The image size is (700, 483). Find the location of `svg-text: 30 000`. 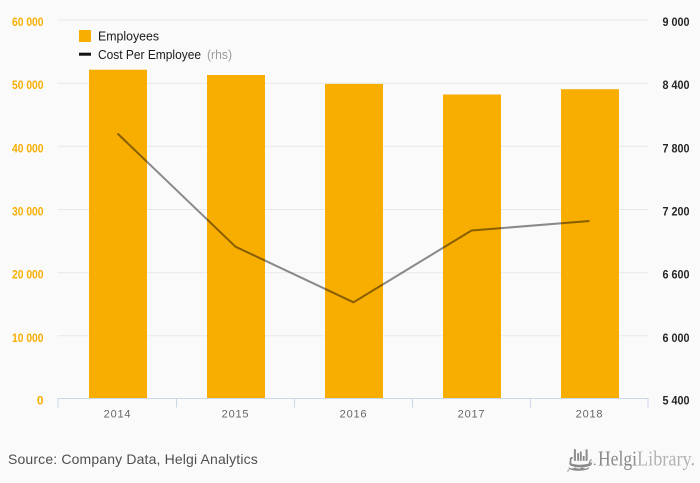

svg-text: 30 000 is located at coordinates (28, 212).